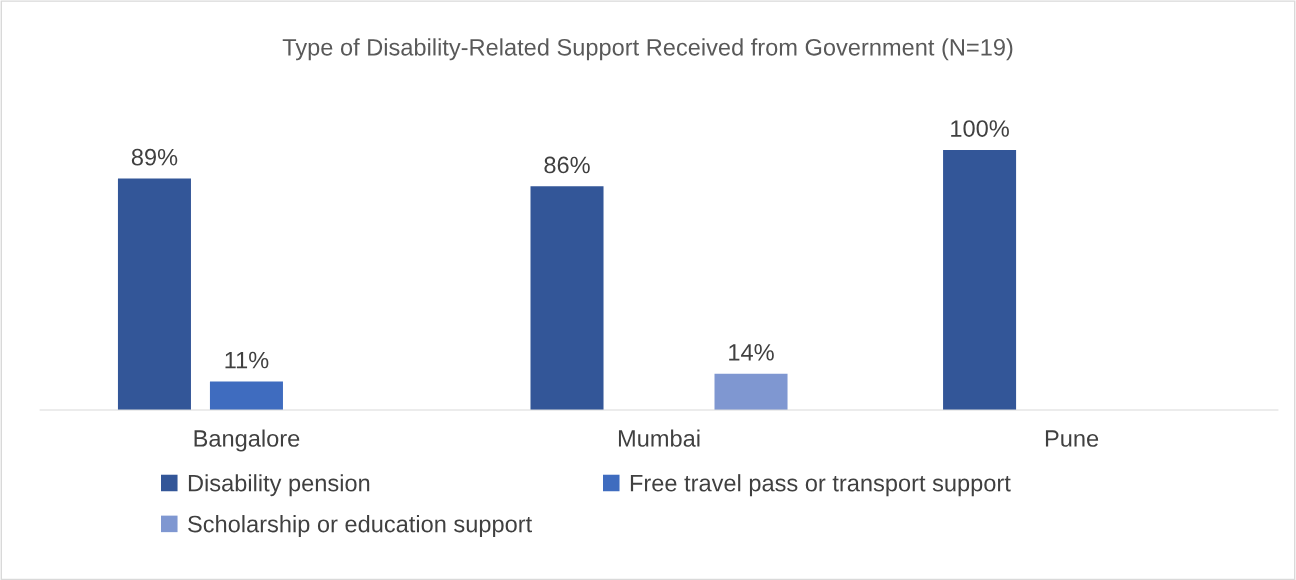 The height and width of the screenshot is (580, 1296). What do you see at coordinates (751, 352) in the screenshot?
I see `data-label: 14%` at bounding box center [751, 352].